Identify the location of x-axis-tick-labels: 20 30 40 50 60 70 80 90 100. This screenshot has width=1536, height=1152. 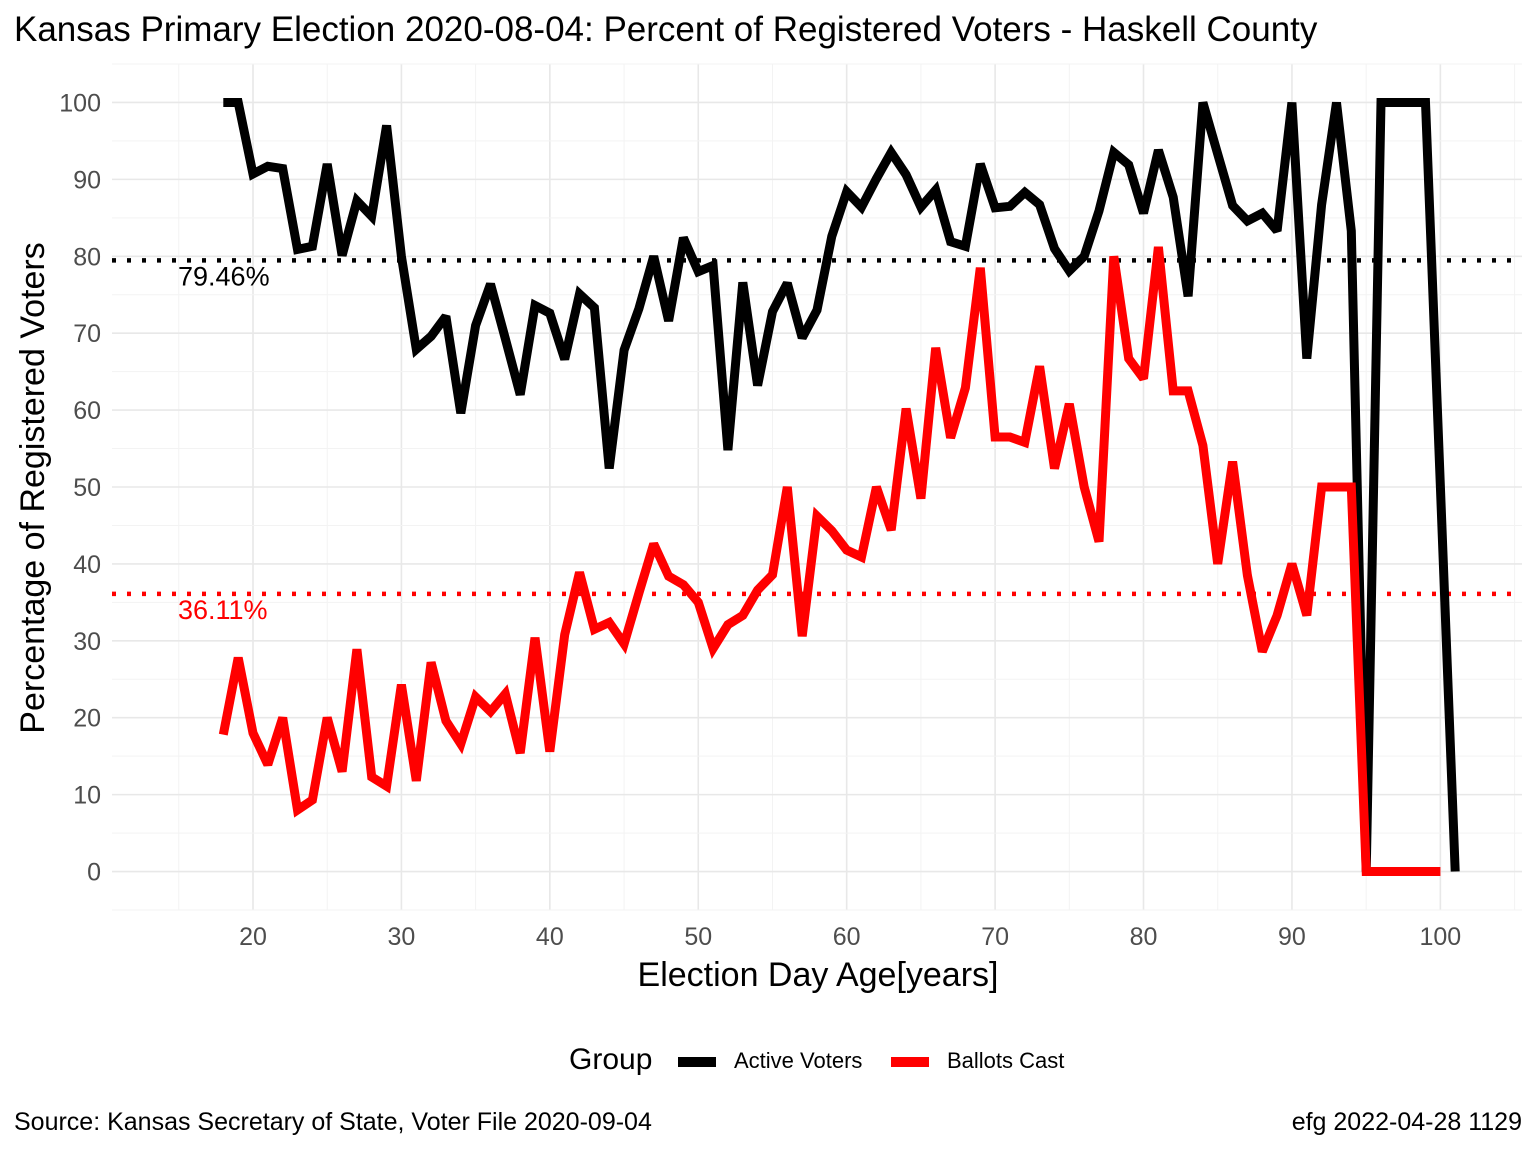
(850, 937).